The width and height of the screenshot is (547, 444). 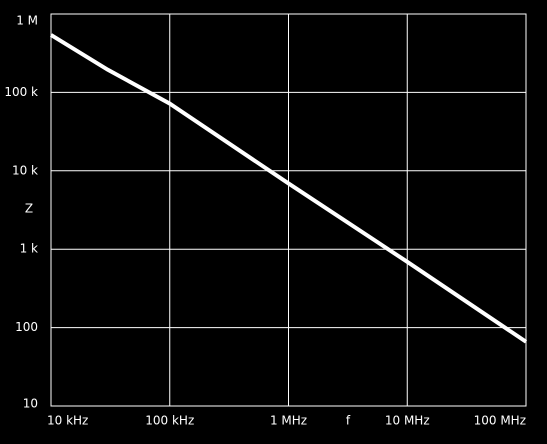 I want to click on x-tick-label: 10 kHz, so click(x=67, y=421).